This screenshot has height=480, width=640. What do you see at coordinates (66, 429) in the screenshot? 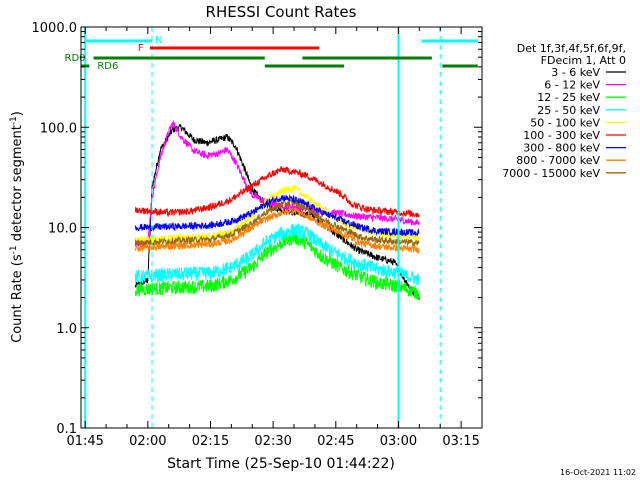
I see `y-tick-label: 0.1` at bounding box center [66, 429].